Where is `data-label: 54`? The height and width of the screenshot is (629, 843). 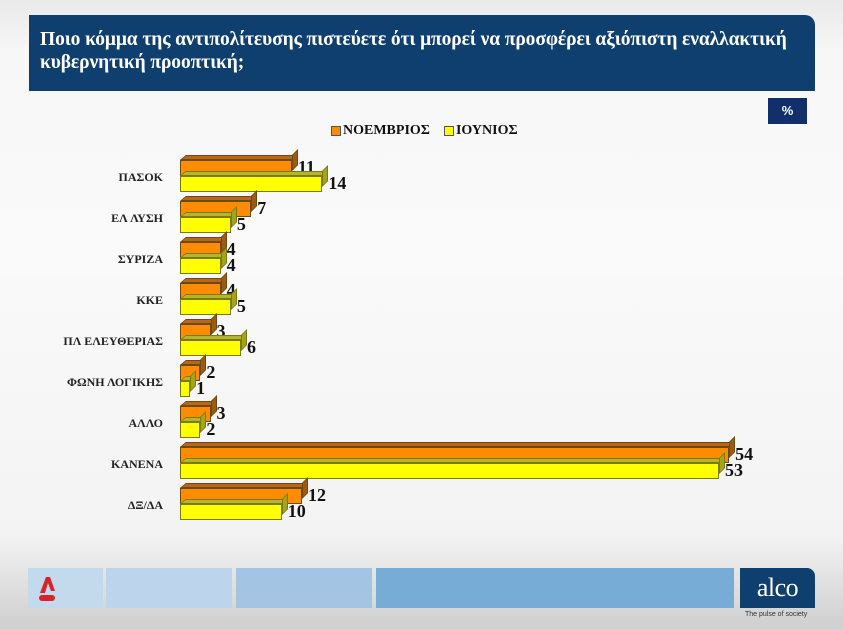 data-label: 54 is located at coordinates (744, 454).